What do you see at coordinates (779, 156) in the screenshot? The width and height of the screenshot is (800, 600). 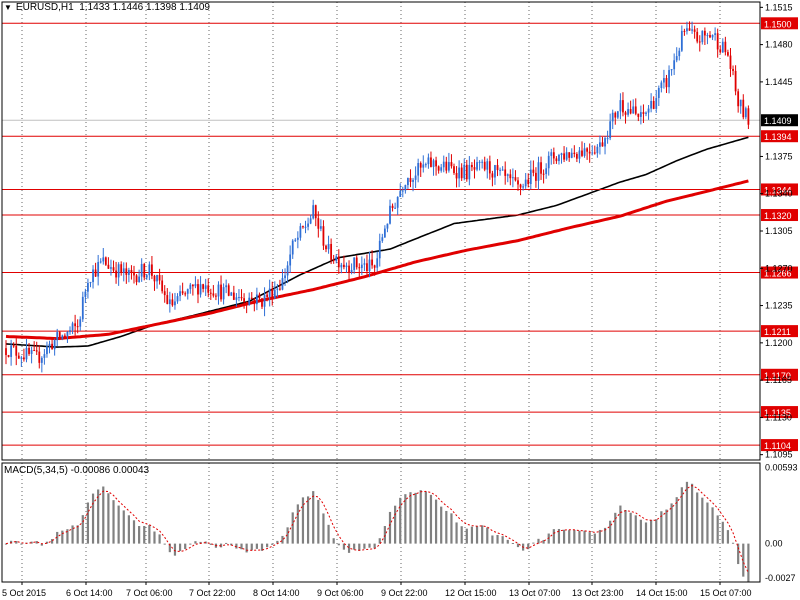 I see `y-tick-label: 1.1375` at bounding box center [779, 156].